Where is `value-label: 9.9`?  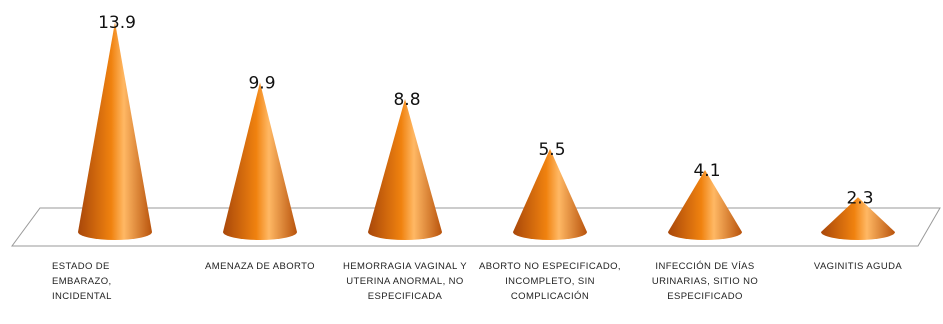 value-label: 9.9 is located at coordinates (261, 83).